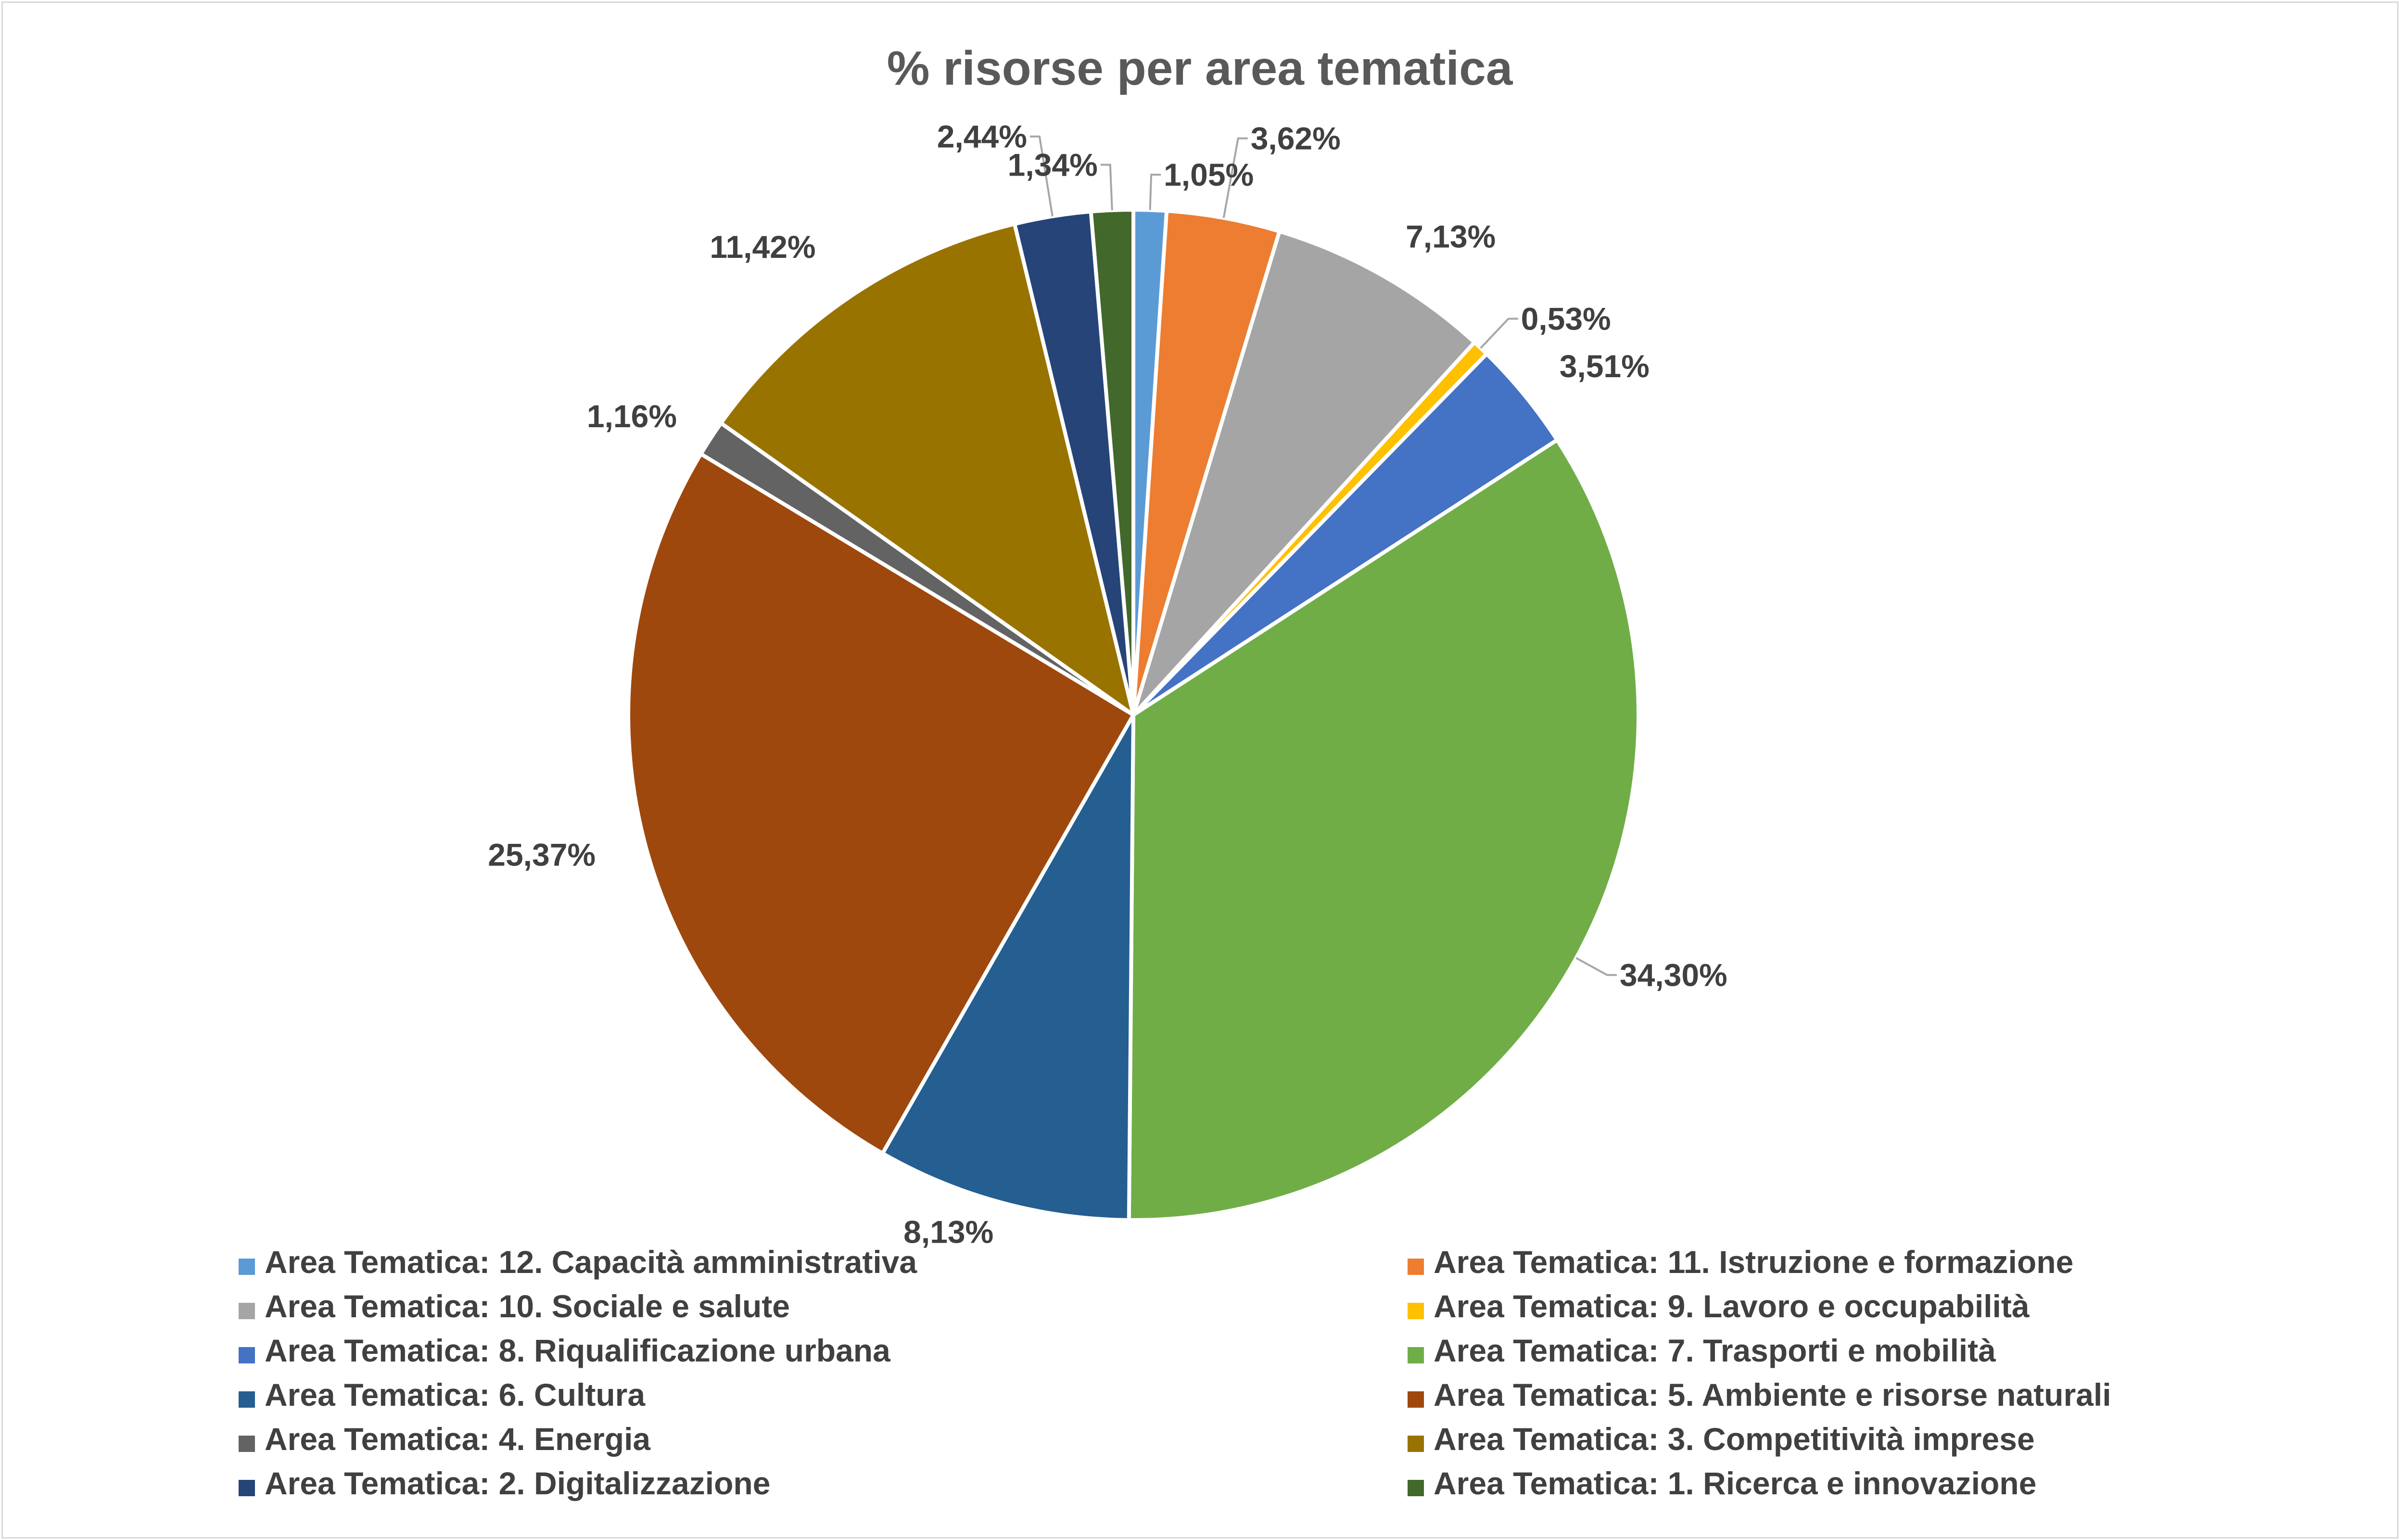 The image size is (2400, 1540). I want to click on pie-slice-area-tematica-10-sociale-e-salute, so click(1304, 473).